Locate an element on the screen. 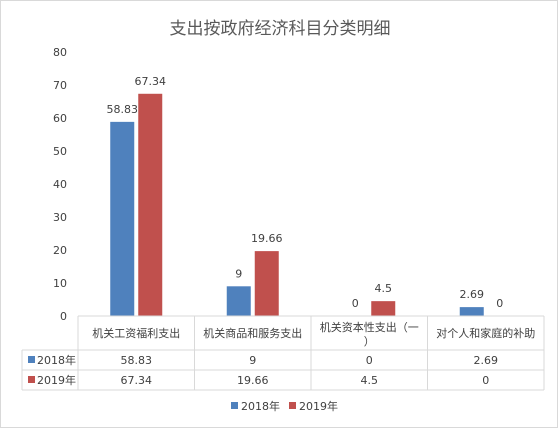 This screenshot has width=558, height=429. y-tick-label: 20 is located at coordinates (60, 250).